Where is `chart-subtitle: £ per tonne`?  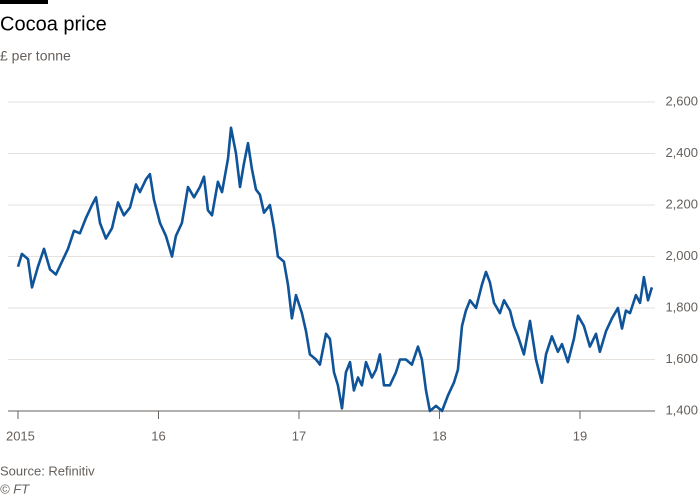
chart-subtitle: £ per tonne is located at coordinates (35, 56).